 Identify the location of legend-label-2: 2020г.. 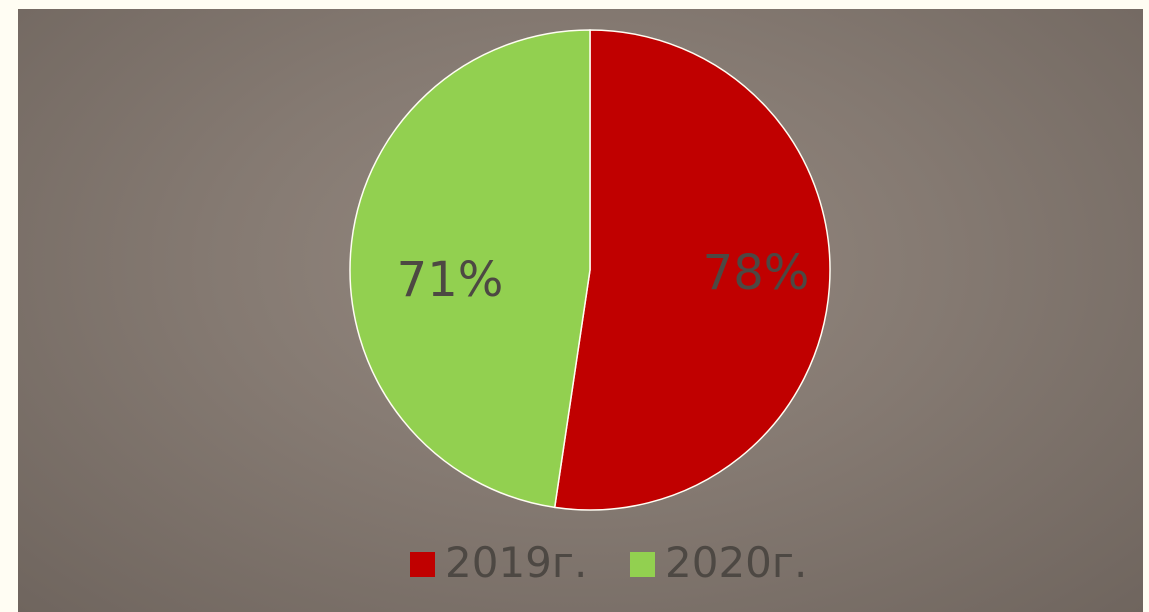
(736, 562).